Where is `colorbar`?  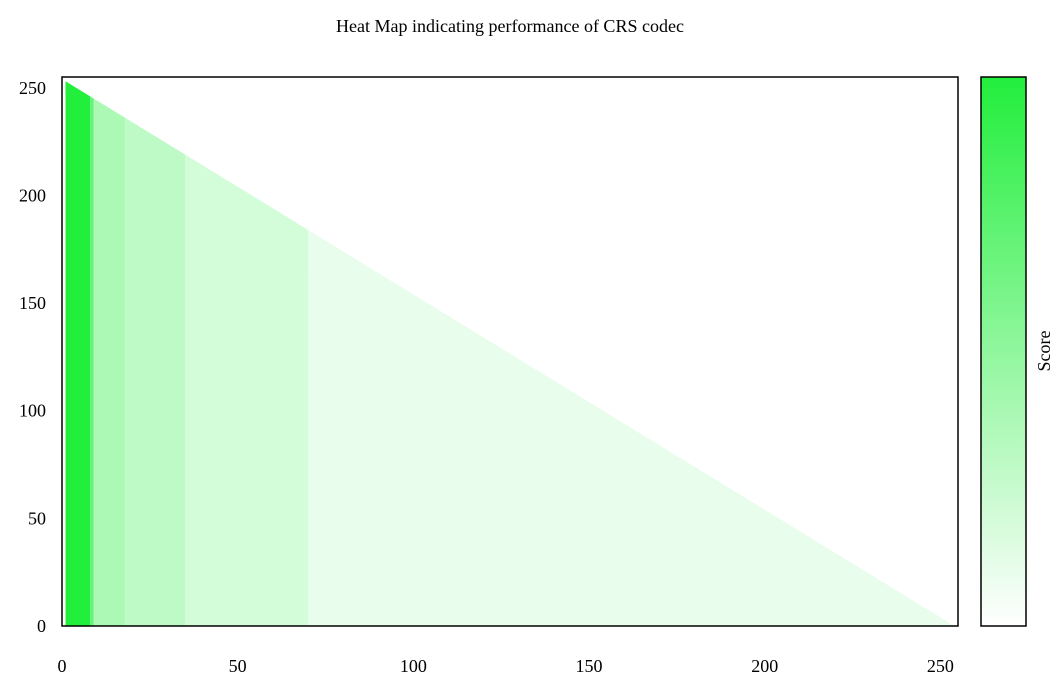
colorbar is located at coordinates (1003, 351).